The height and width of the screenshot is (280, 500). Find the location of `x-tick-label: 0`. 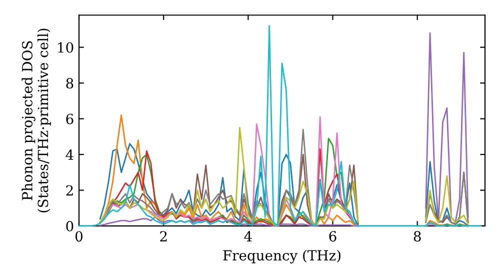

x-tick-label: 0 is located at coordinates (78, 236).